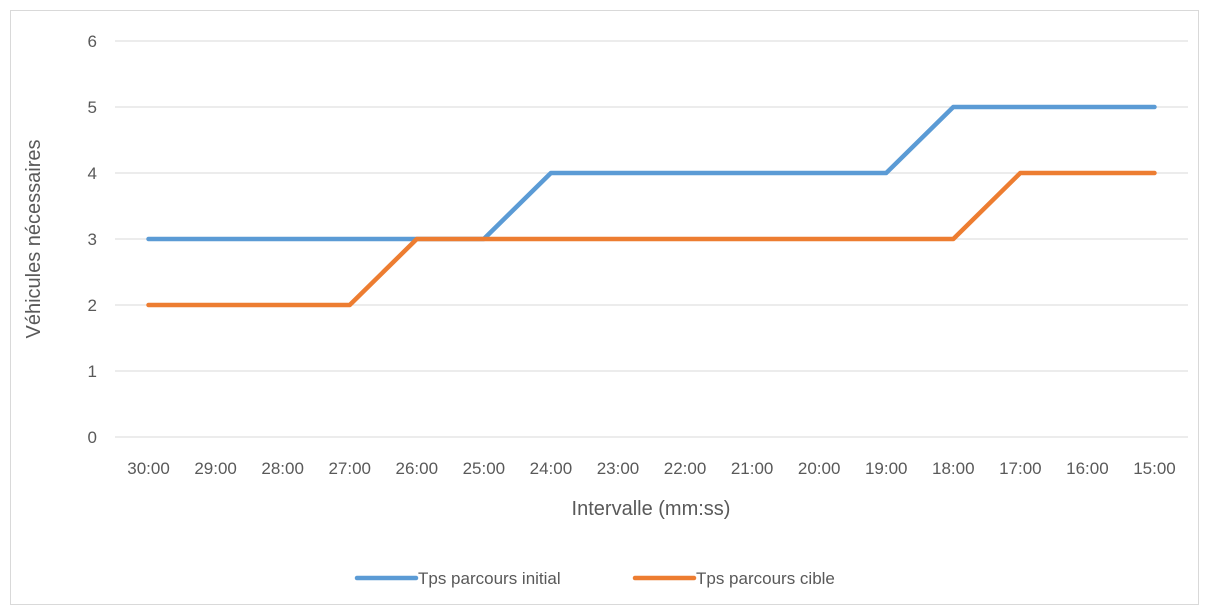 Image resolution: width=1205 pixels, height=609 pixels. I want to click on y-tick-label: 2, so click(92, 305).